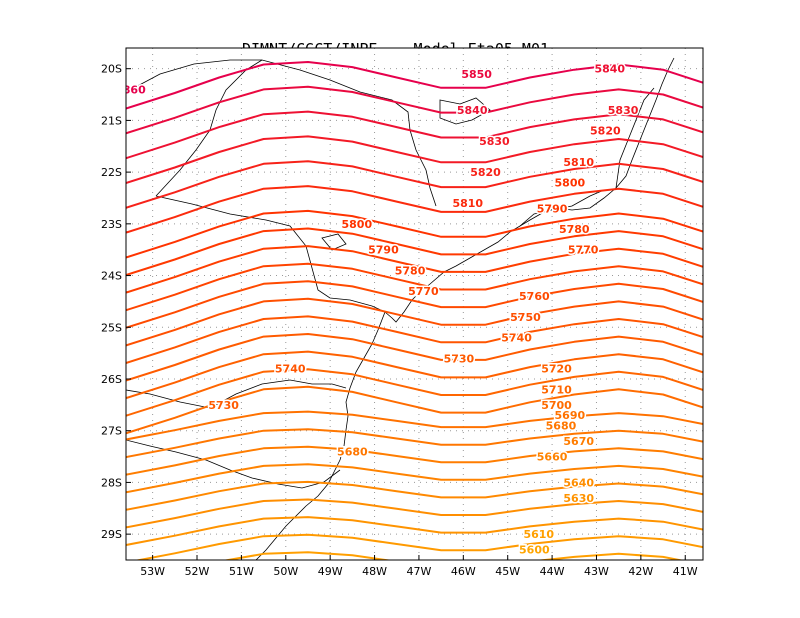  I want to click on y-tick-label: 21S, so click(111, 120).